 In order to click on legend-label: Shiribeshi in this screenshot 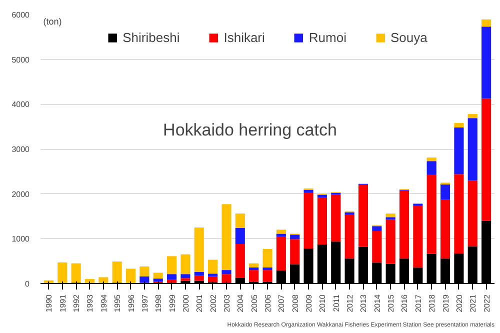, I will do `click(151, 37)`.